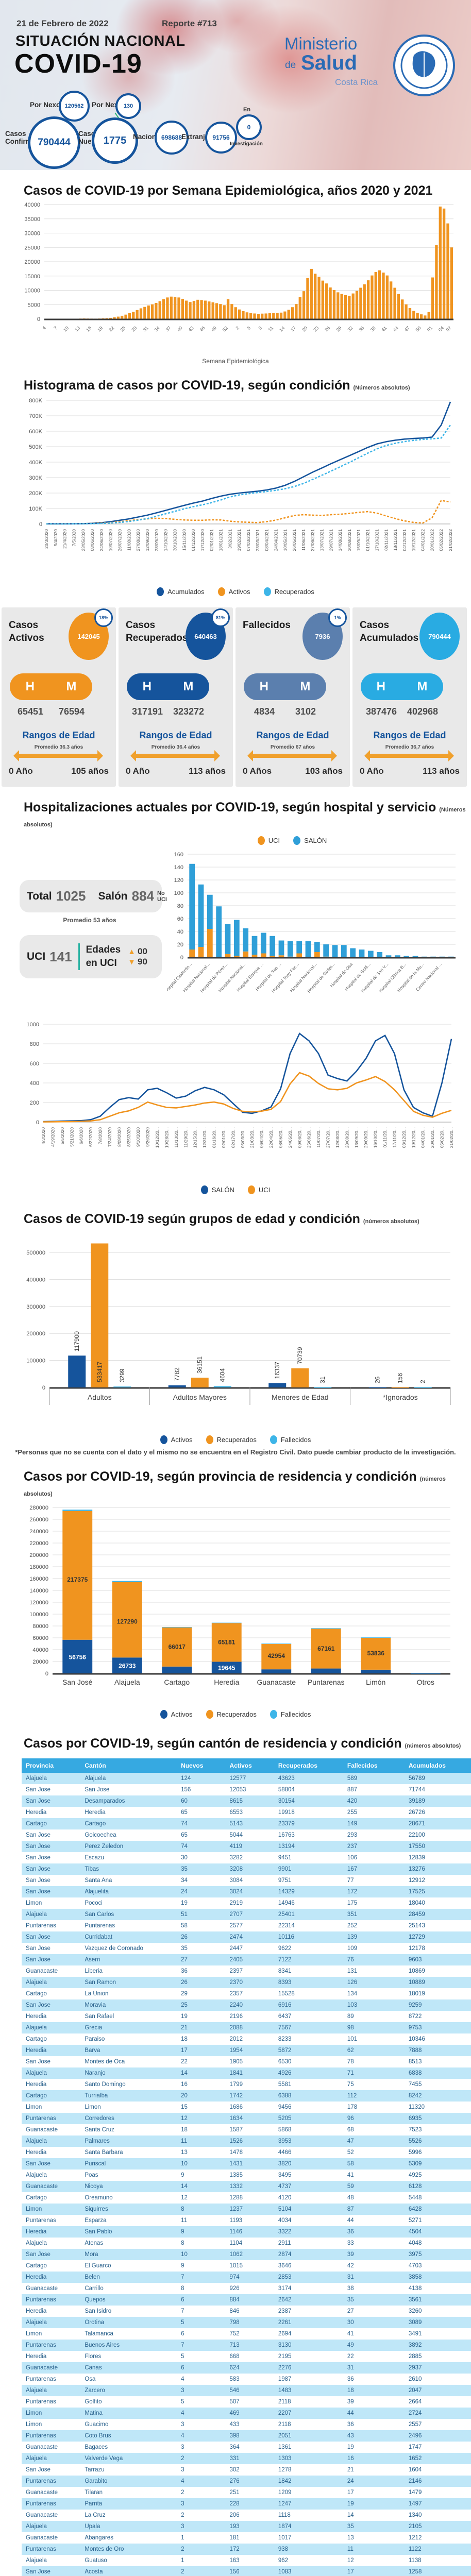 The image size is (471, 2576). Describe the element at coordinates (228, 955) in the screenshot. I see `hospital-bar-uci` at that location.